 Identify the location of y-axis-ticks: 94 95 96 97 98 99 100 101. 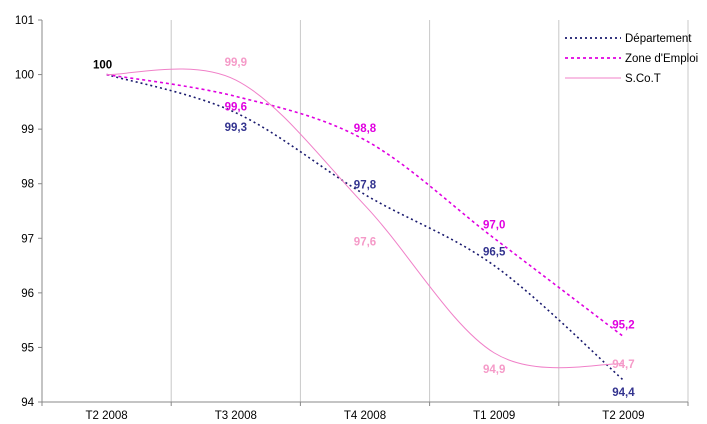
(28, 212).